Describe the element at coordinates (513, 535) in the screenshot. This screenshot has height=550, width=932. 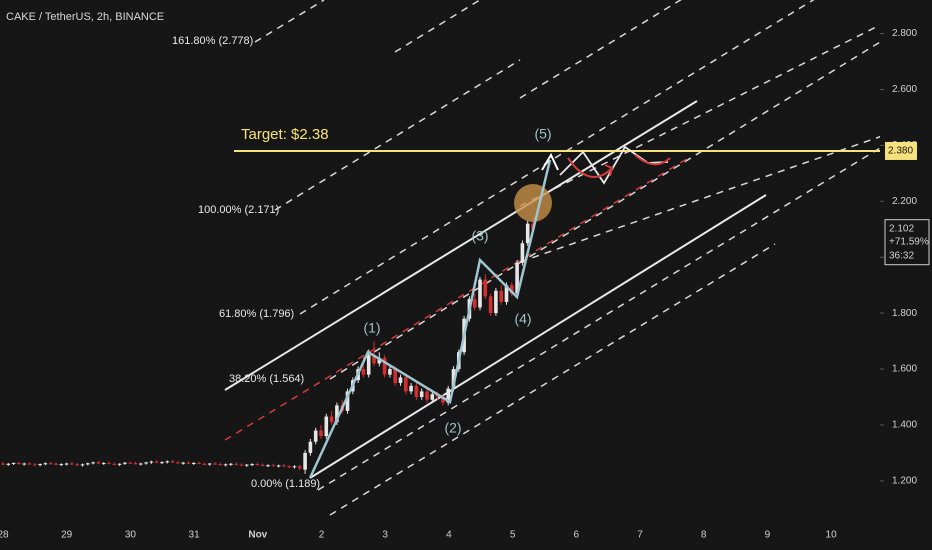
I see `x-tick-label: 5` at that location.